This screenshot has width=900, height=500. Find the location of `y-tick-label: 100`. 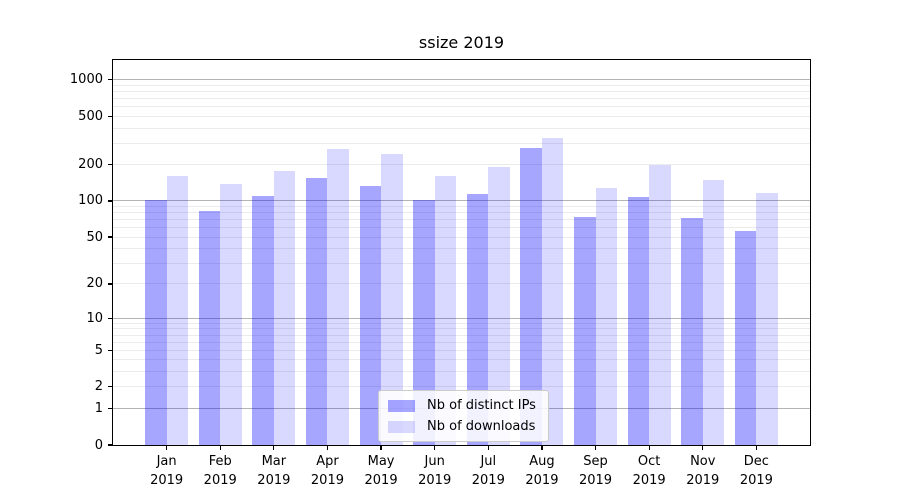

y-tick-label: 100 is located at coordinates (90, 201).